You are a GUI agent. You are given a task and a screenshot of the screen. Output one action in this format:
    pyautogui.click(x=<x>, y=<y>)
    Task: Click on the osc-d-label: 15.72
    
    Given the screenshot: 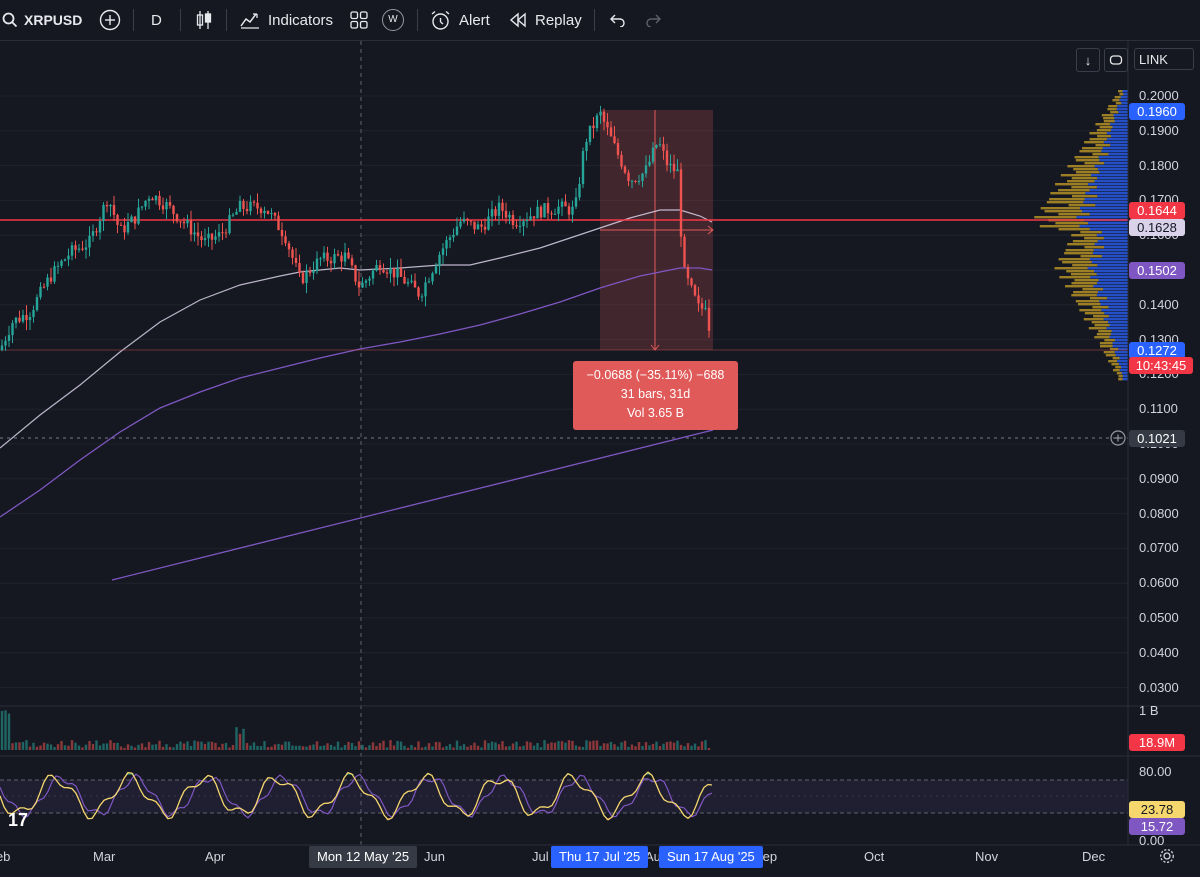 What is the action you would take?
    pyautogui.click(x=1157, y=826)
    